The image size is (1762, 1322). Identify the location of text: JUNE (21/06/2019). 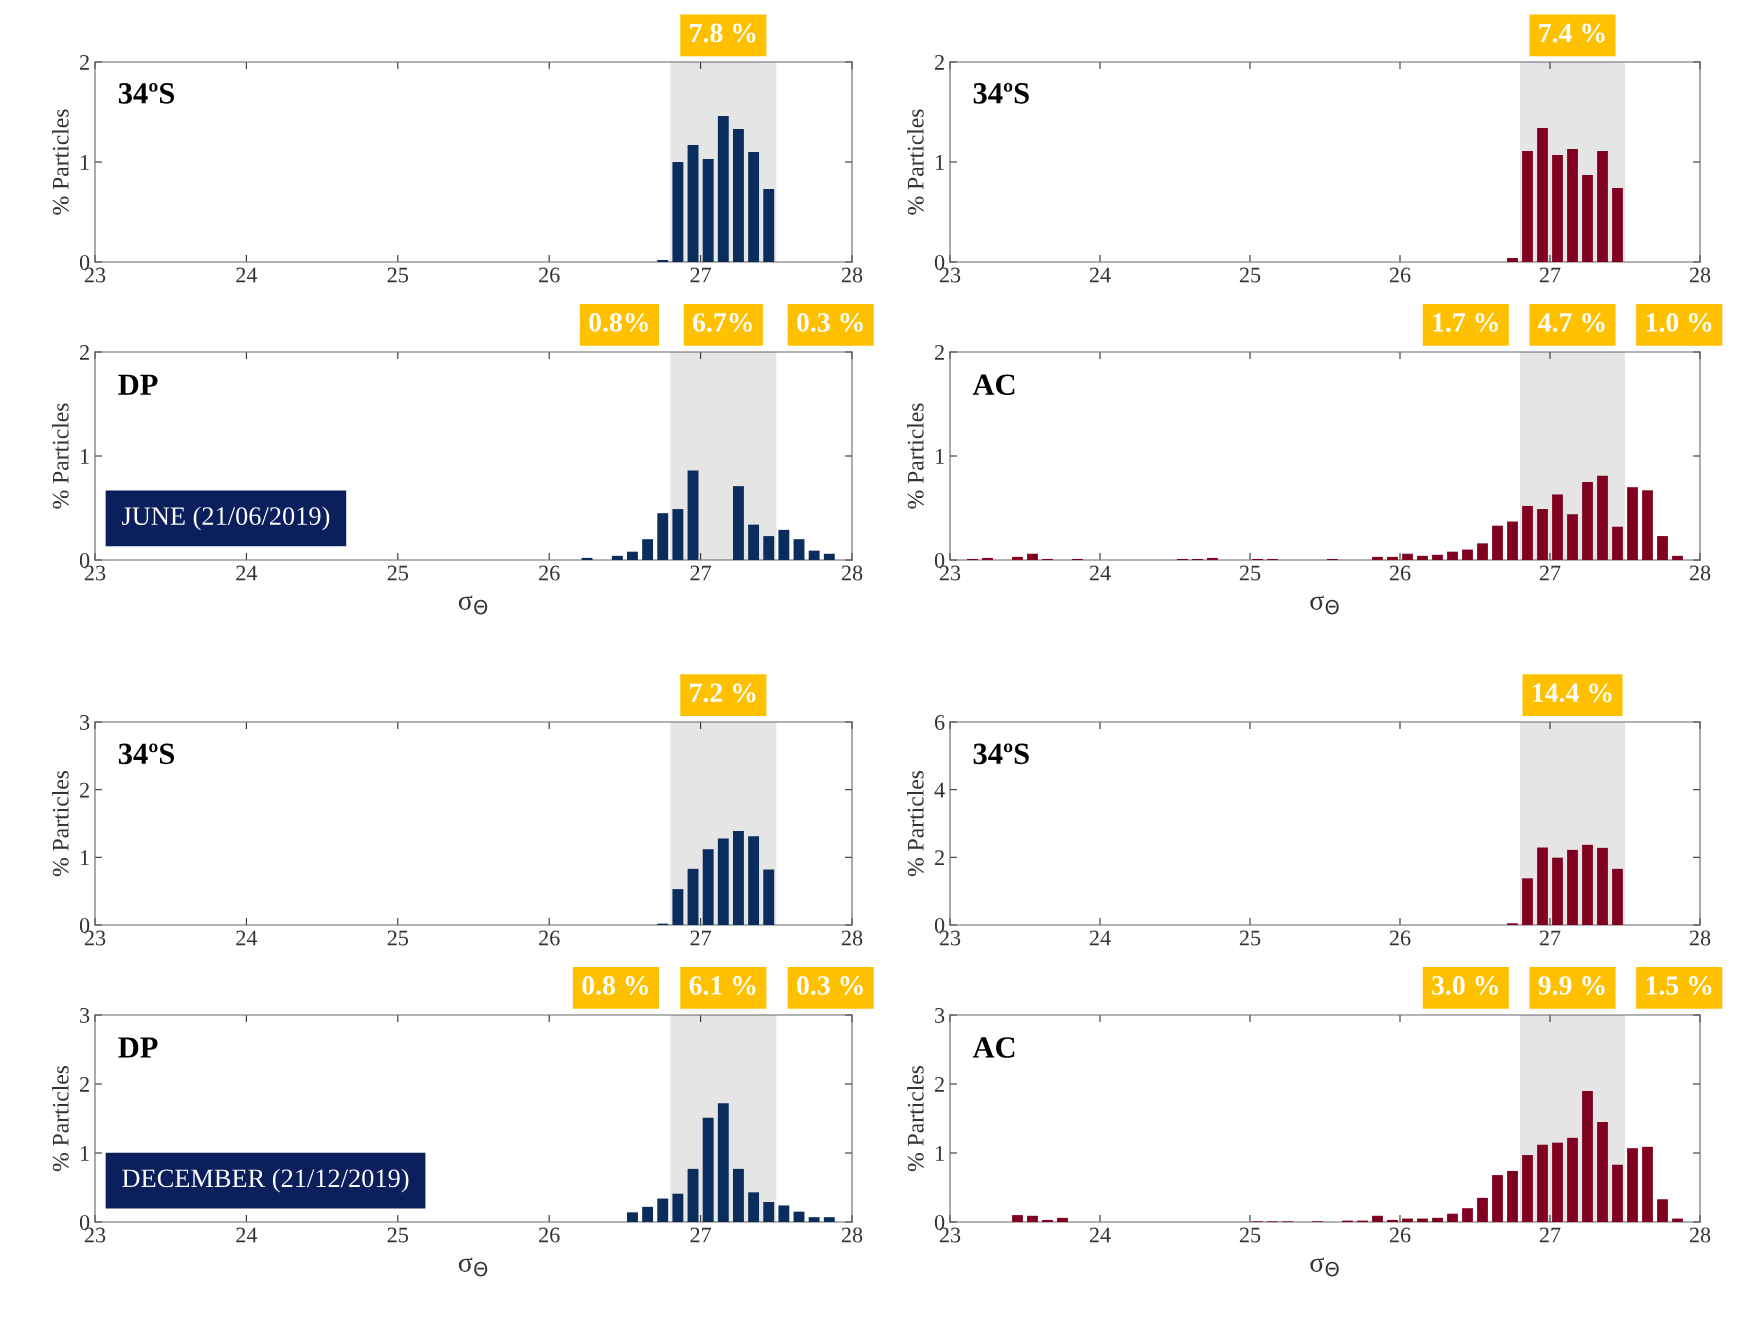
(226, 518).